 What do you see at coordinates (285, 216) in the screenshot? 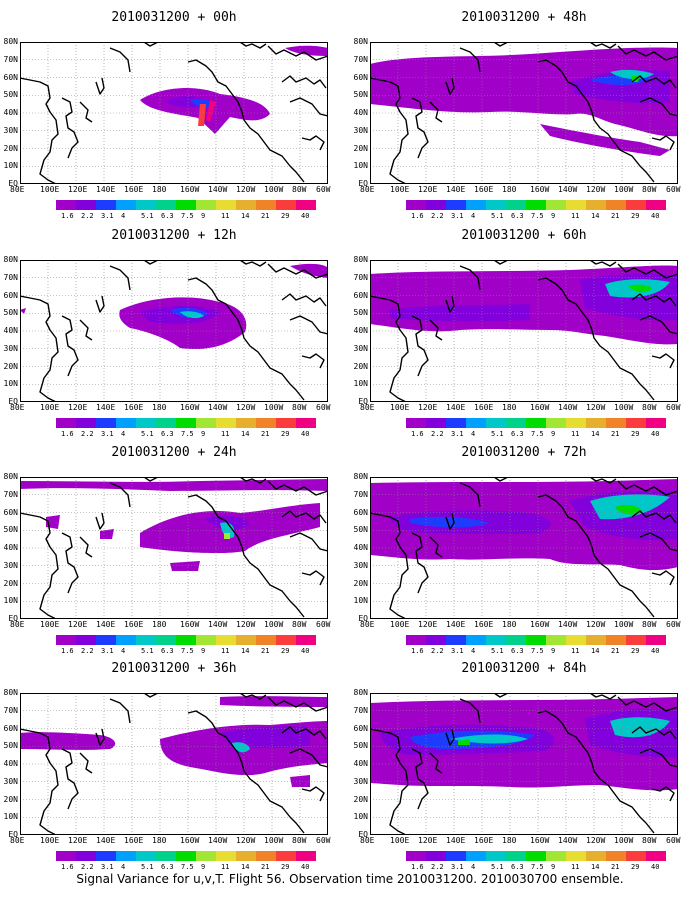
I see `colorbar-label: 29` at bounding box center [285, 216].